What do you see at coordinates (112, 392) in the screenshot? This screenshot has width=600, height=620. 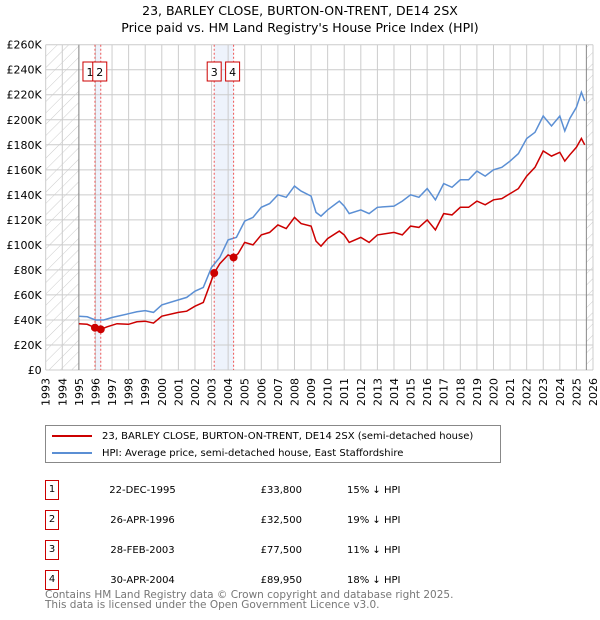 I see `x-tick-label: 1997` at bounding box center [112, 392].